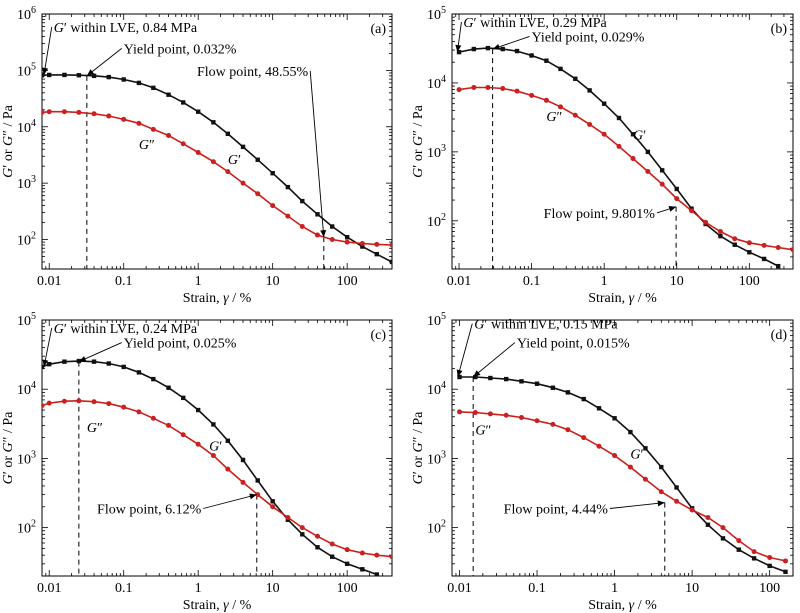 The image size is (800, 613). What do you see at coordinates (535, 23) in the screenshot?
I see `annotation-label: G′ within LVE, 0.29 MPa` at bounding box center [535, 23].